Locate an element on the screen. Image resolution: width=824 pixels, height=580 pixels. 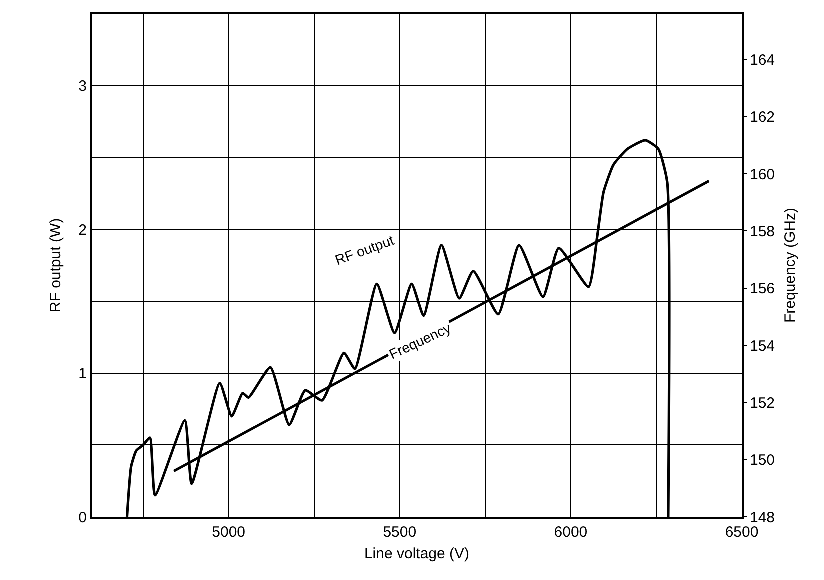
y-tick-label: 3 is located at coordinates (82, 87).